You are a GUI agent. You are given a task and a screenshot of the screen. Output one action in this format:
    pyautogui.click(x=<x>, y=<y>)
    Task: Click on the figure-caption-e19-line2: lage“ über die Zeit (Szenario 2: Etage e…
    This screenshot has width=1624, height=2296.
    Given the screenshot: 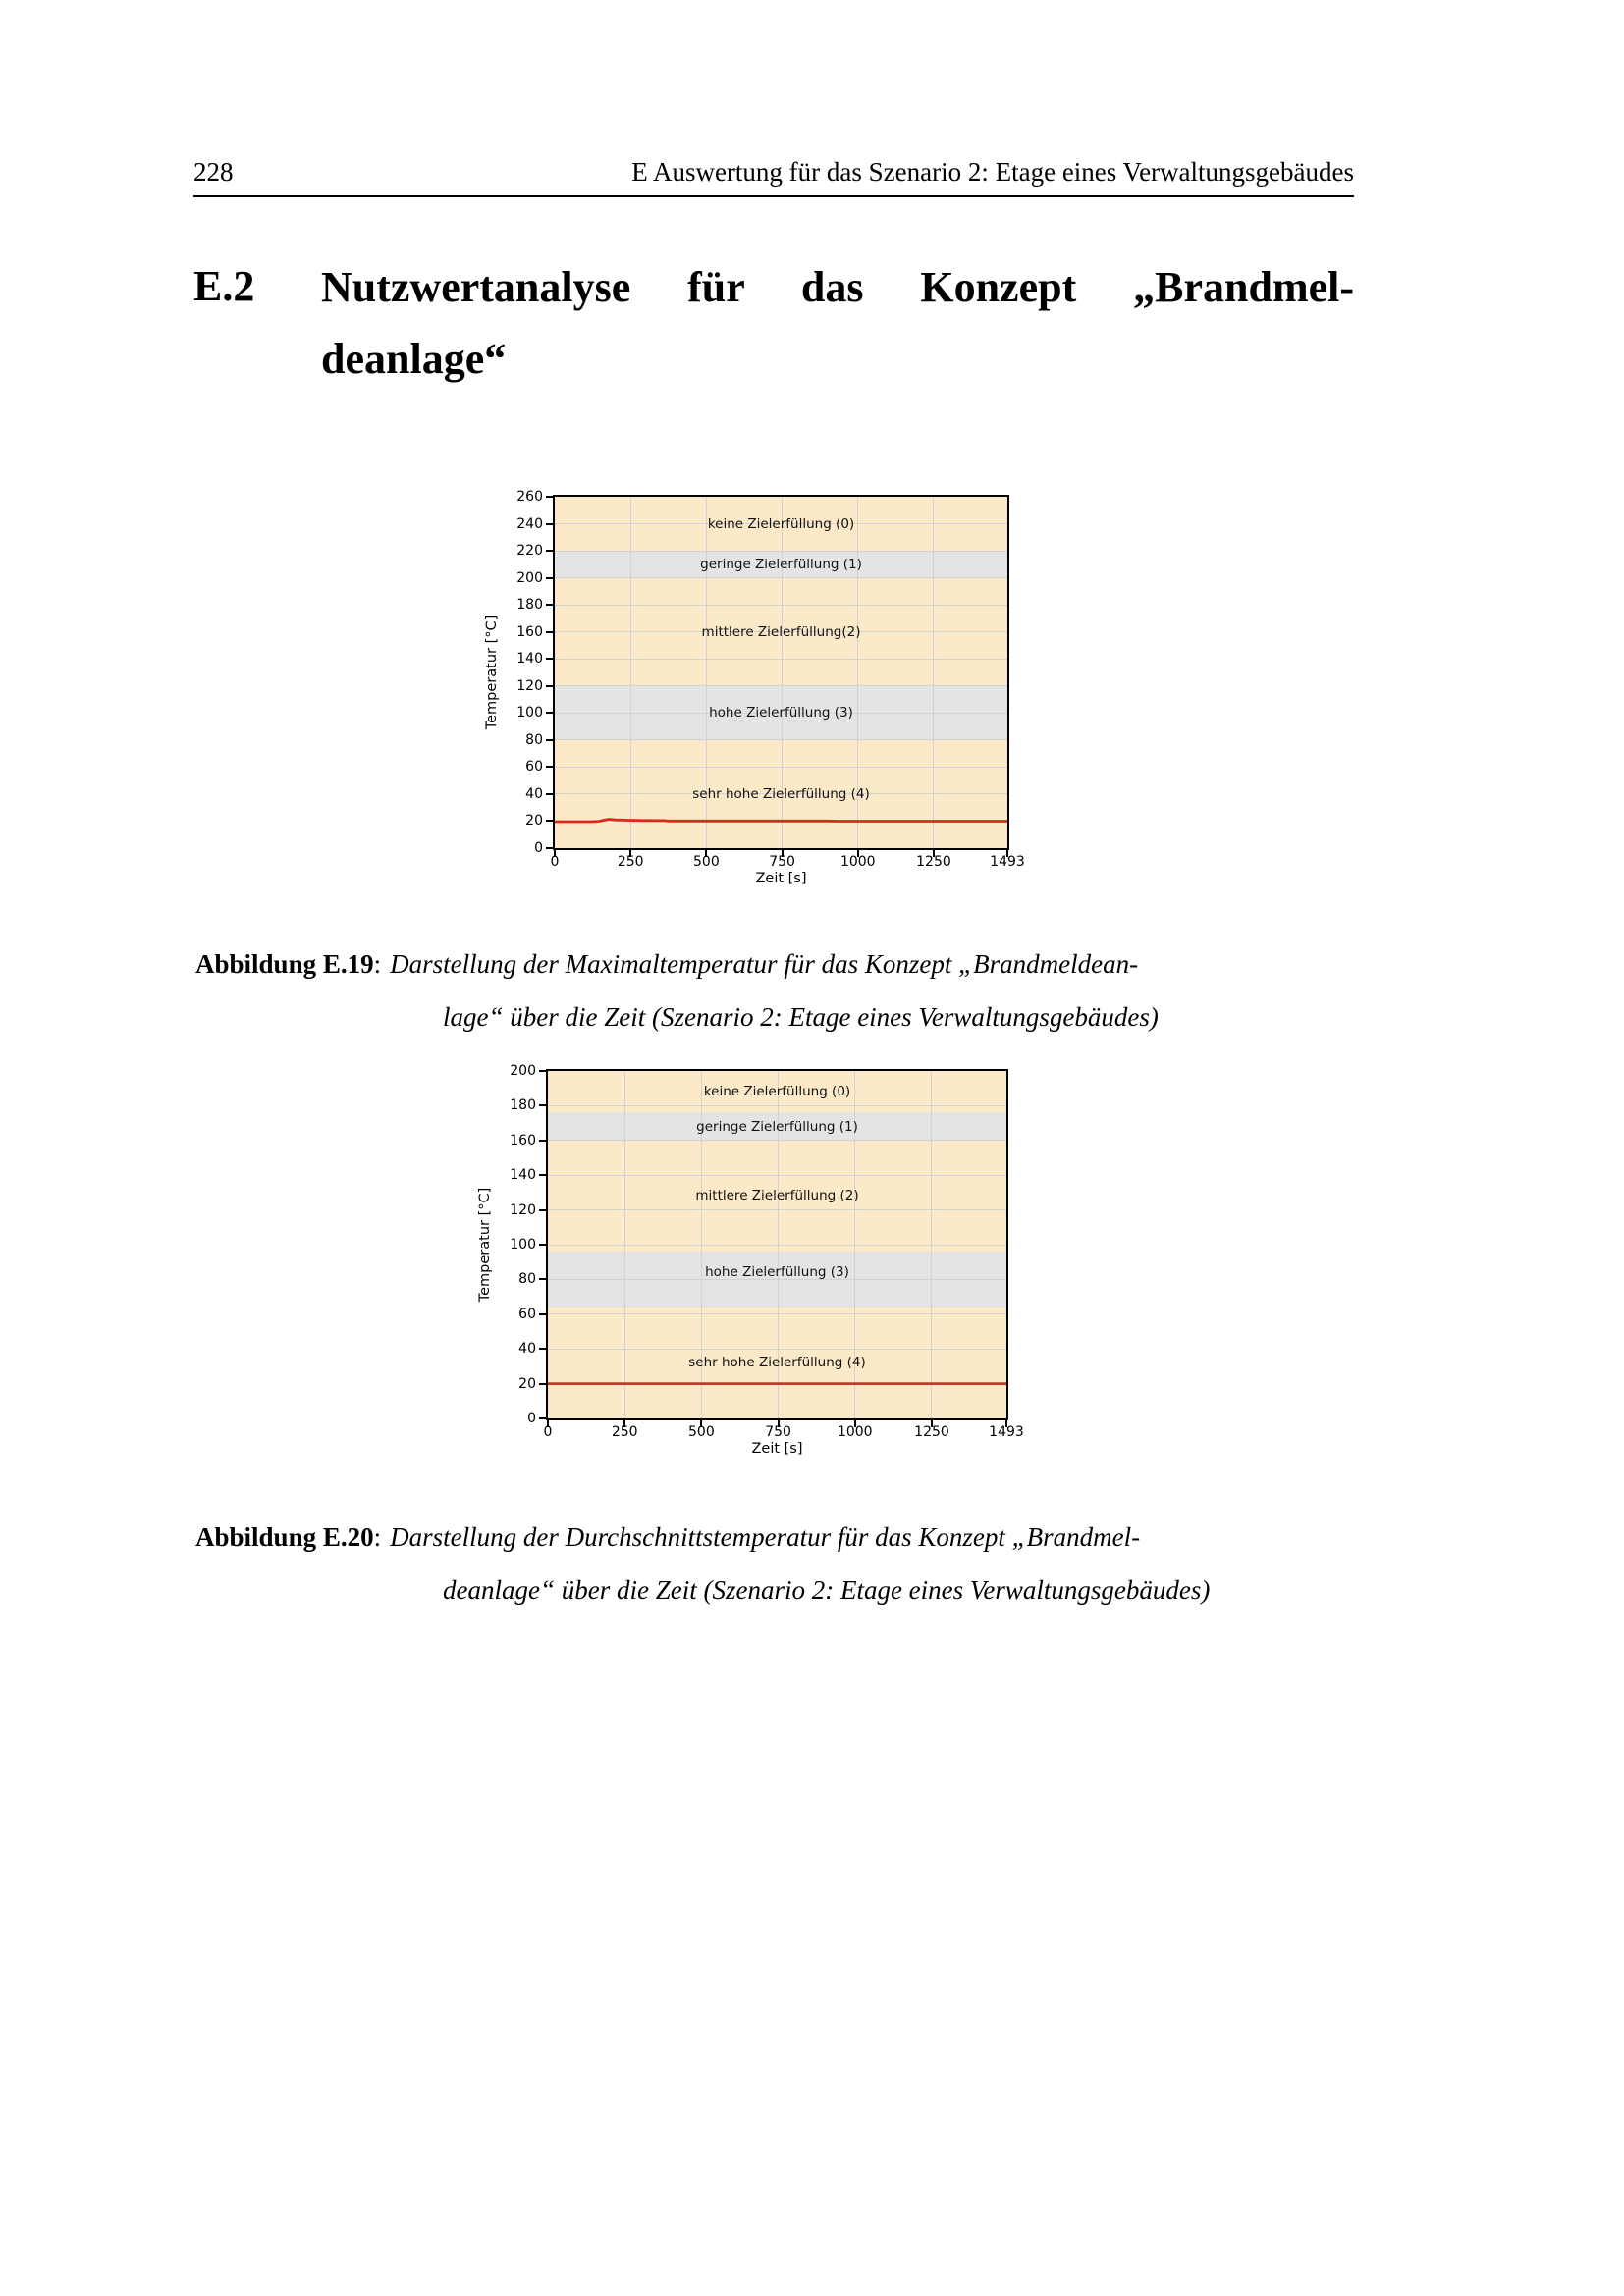 What is the action you would take?
    pyautogui.click(x=801, y=1017)
    